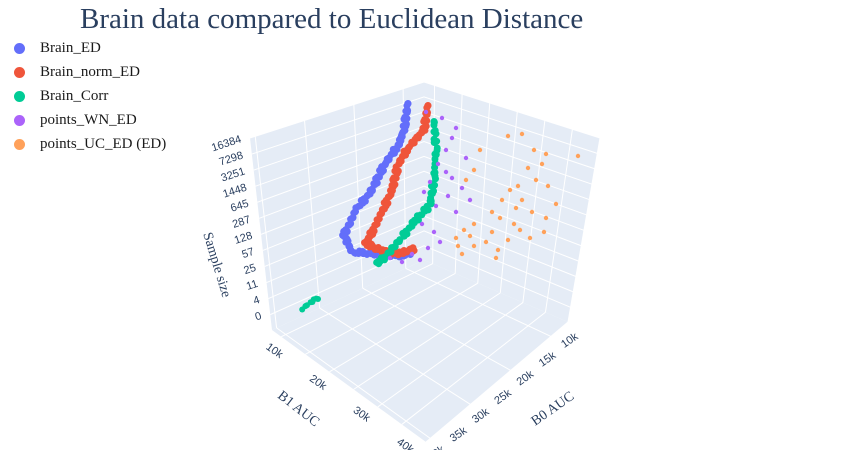 The width and height of the screenshot is (850, 450). I want to click on series-points-uc-ed, so click(517, 196).